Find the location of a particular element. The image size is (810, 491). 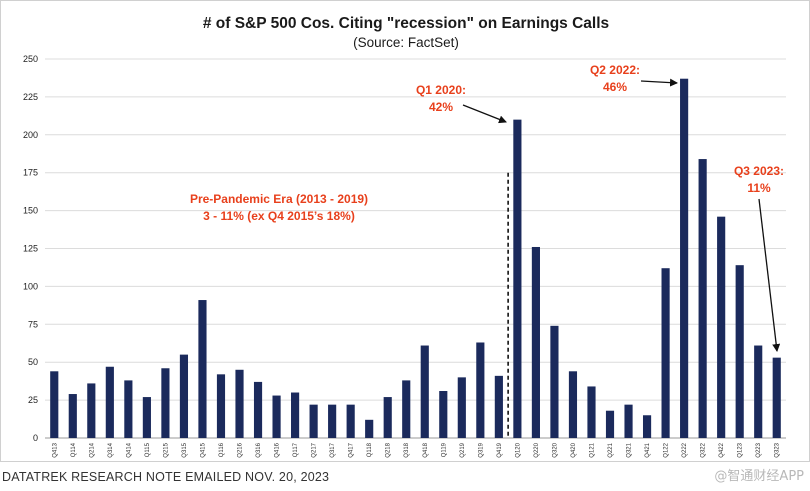

x-tick-label: Q316 is located at coordinates (259, 449).